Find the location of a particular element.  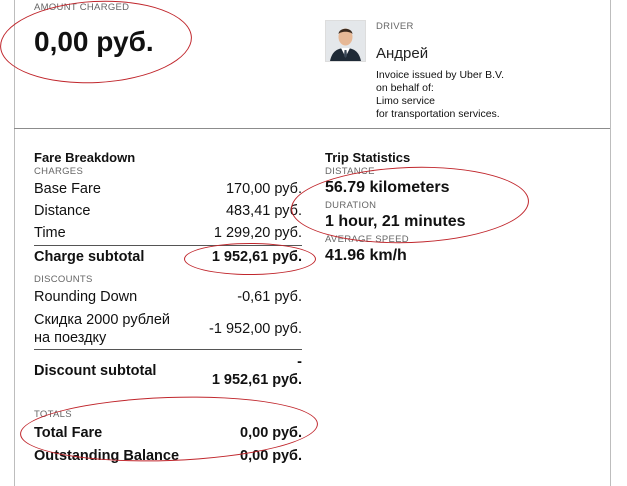

discounts-caption: DISCOUNTS is located at coordinates (63, 279).